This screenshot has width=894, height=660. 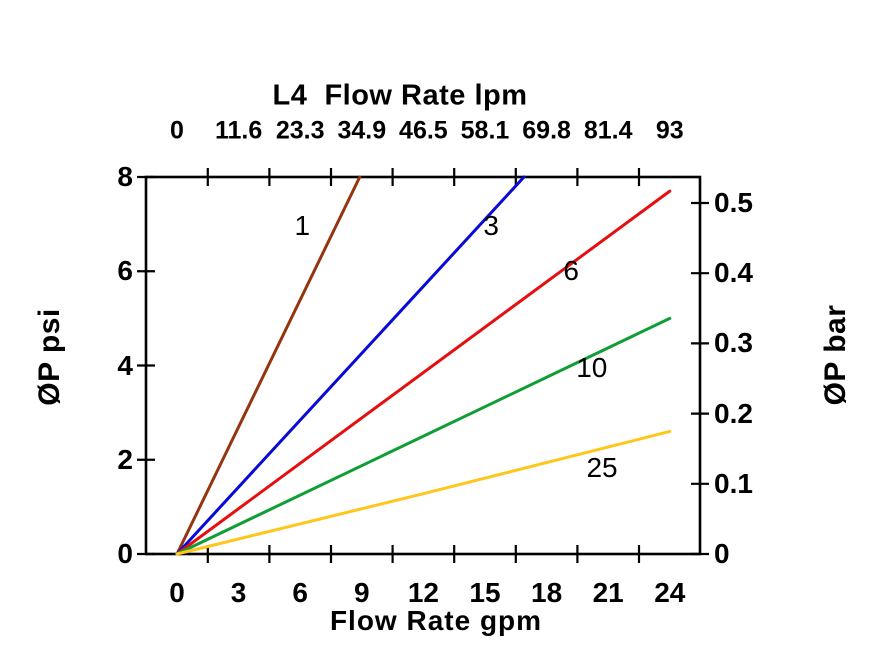 What do you see at coordinates (485, 130) in the screenshot?
I see `top-tick-label: 58.1` at bounding box center [485, 130].